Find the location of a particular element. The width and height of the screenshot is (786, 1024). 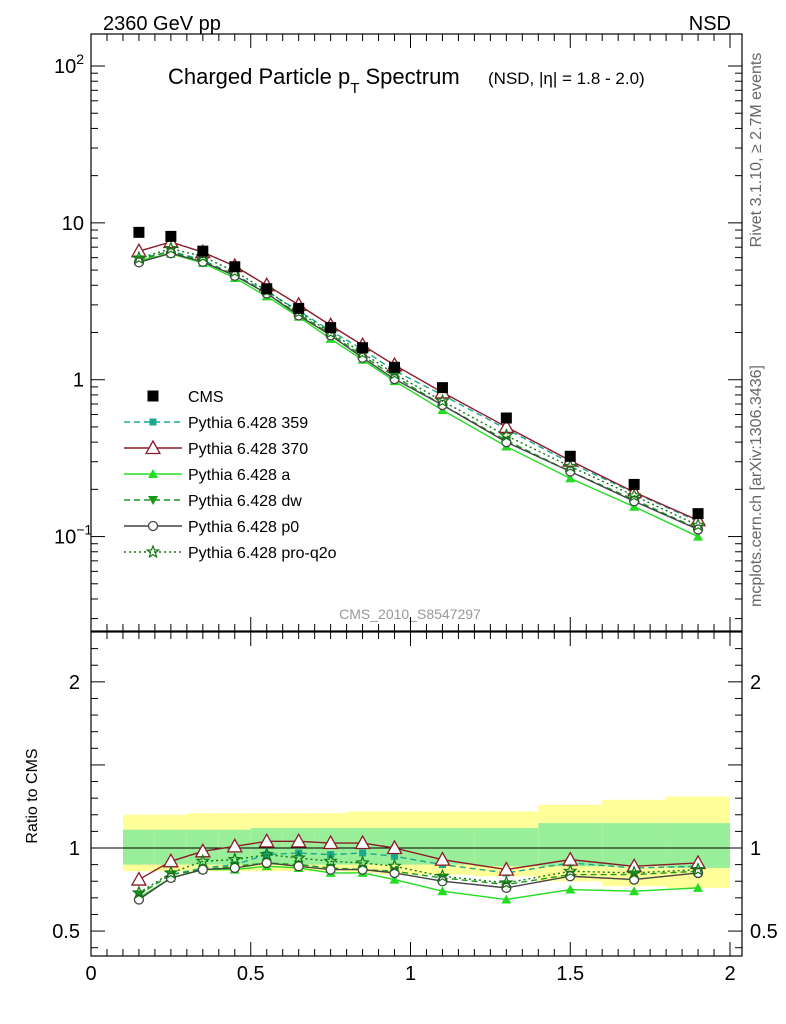

ratio-line-pythia-6-428-pro-q2o is located at coordinates (418, 873).